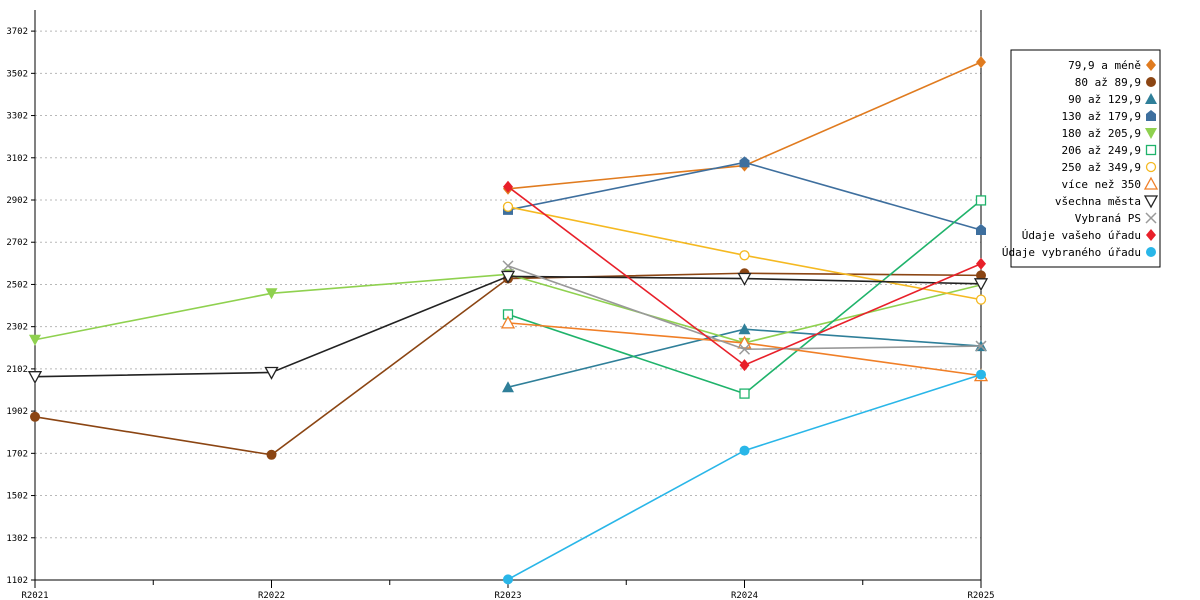  What do you see at coordinates (1081, 235) in the screenshot?
I see `legend-label: Údaje vašeho úřadu` at bounding box center [1081, 235].